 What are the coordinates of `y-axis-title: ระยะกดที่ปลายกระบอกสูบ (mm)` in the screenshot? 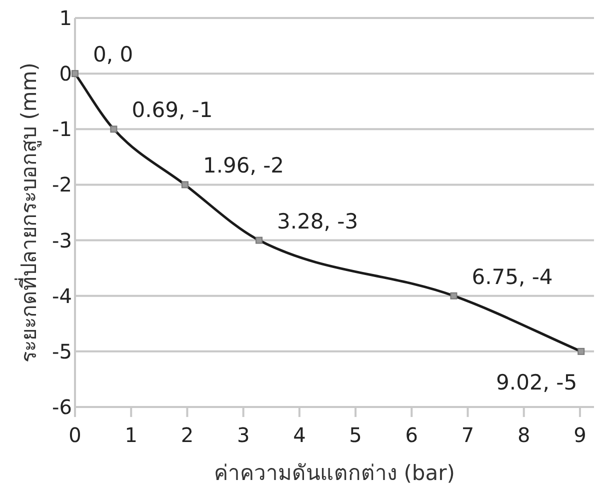 It's located at (28, 212).